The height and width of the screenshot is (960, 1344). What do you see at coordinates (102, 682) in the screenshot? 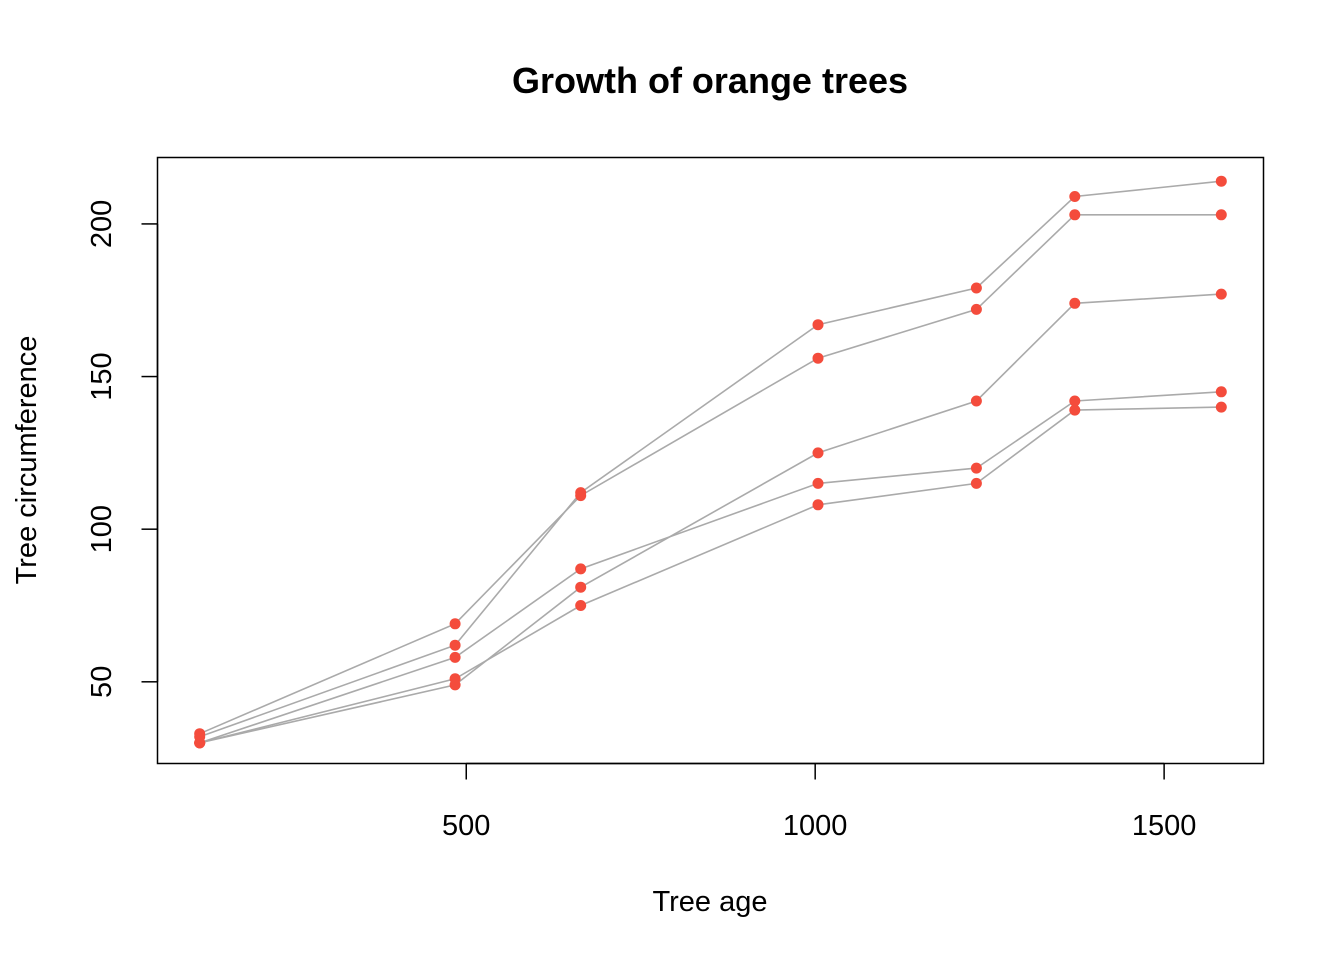
I see `y-tick-label: 50` at bounding box center [102, 682].